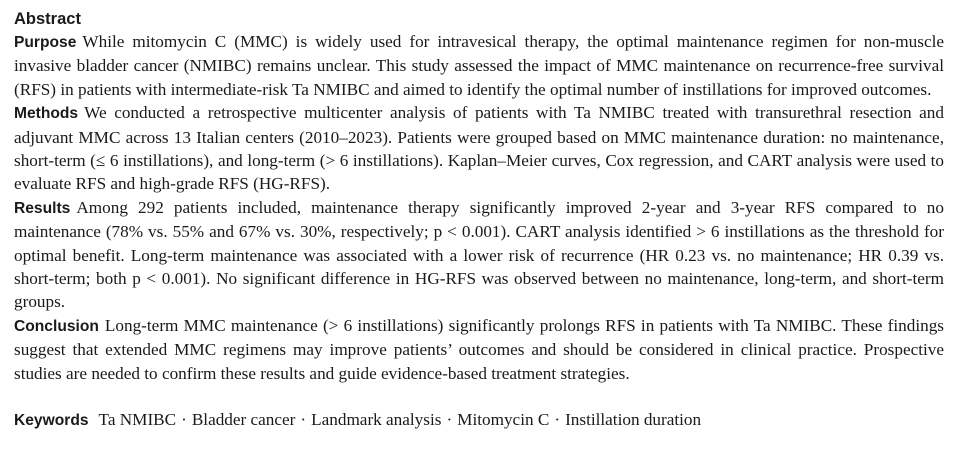 This screenshot has height=462, width=978. I want to click on results-label: Results, so click(42, 208).